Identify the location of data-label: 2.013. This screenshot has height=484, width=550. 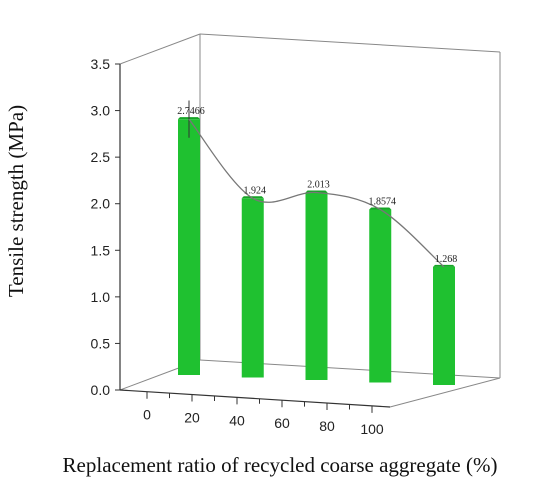
(318, 185).